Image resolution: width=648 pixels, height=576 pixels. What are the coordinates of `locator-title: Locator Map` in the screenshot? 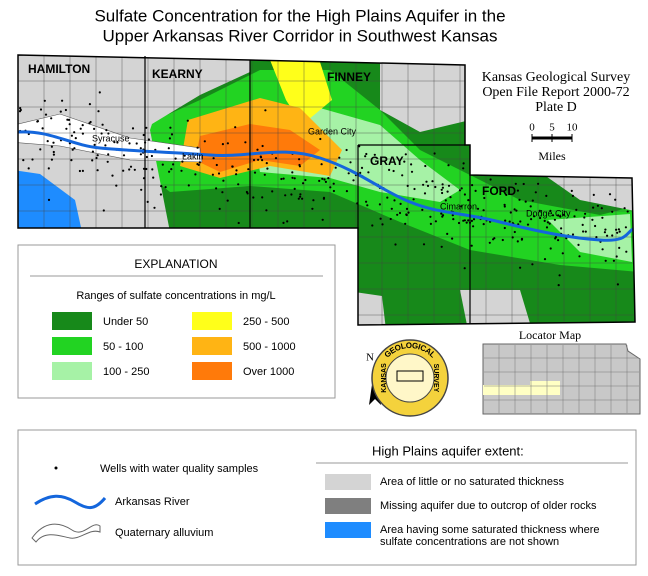 It's located at (550, 335).